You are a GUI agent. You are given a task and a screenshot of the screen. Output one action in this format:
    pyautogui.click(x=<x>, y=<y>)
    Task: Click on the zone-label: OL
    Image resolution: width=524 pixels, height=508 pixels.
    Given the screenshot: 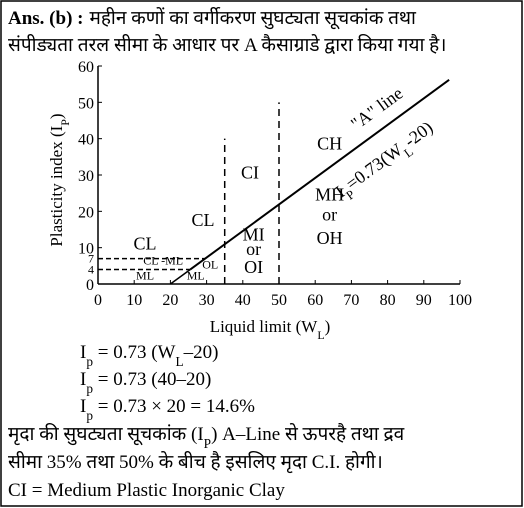 What is the action you would take?
    pyautogui.click(x=210, y=264)
    